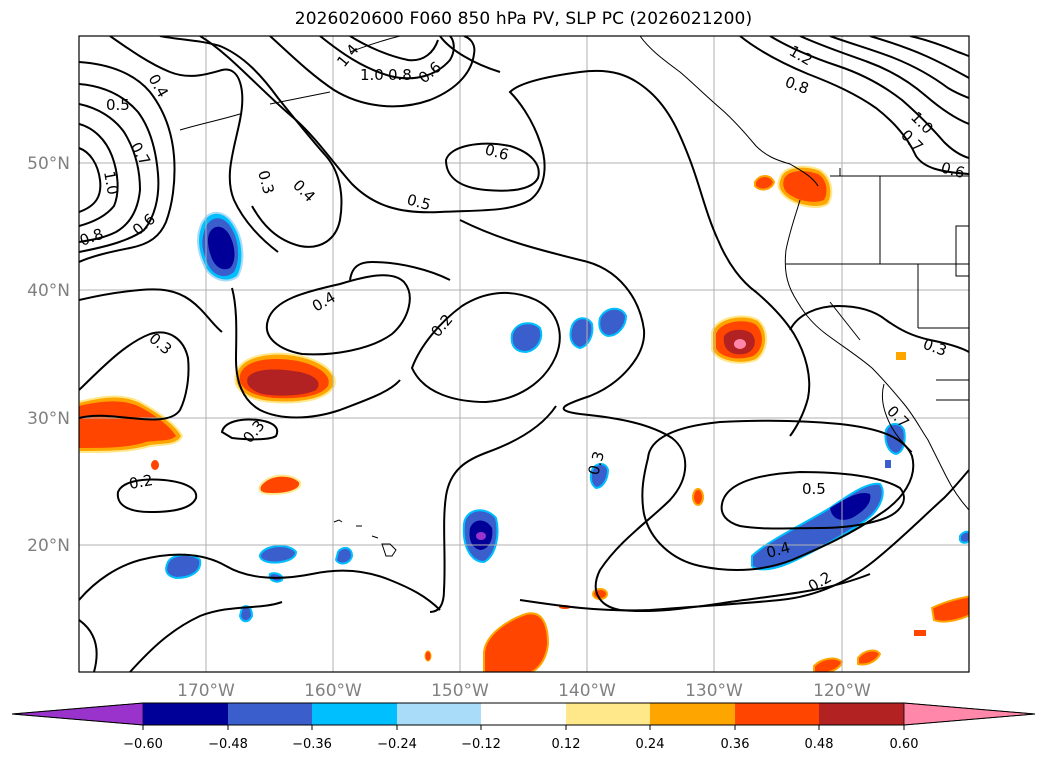  Describe the element at coordinates (400, 75) in the screenshot. I see `contour-label: 0.8` at that location.